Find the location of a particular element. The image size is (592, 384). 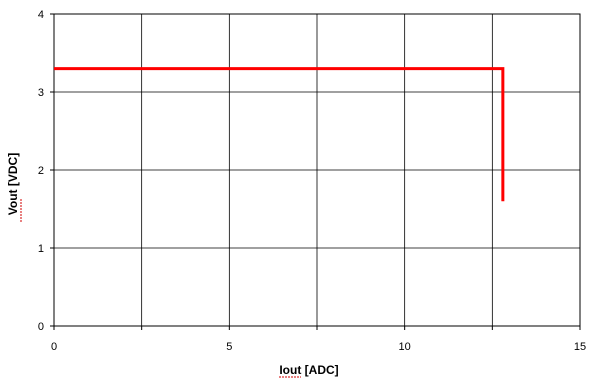

y-tick-label: 1 is located at coordinates (41, 249).